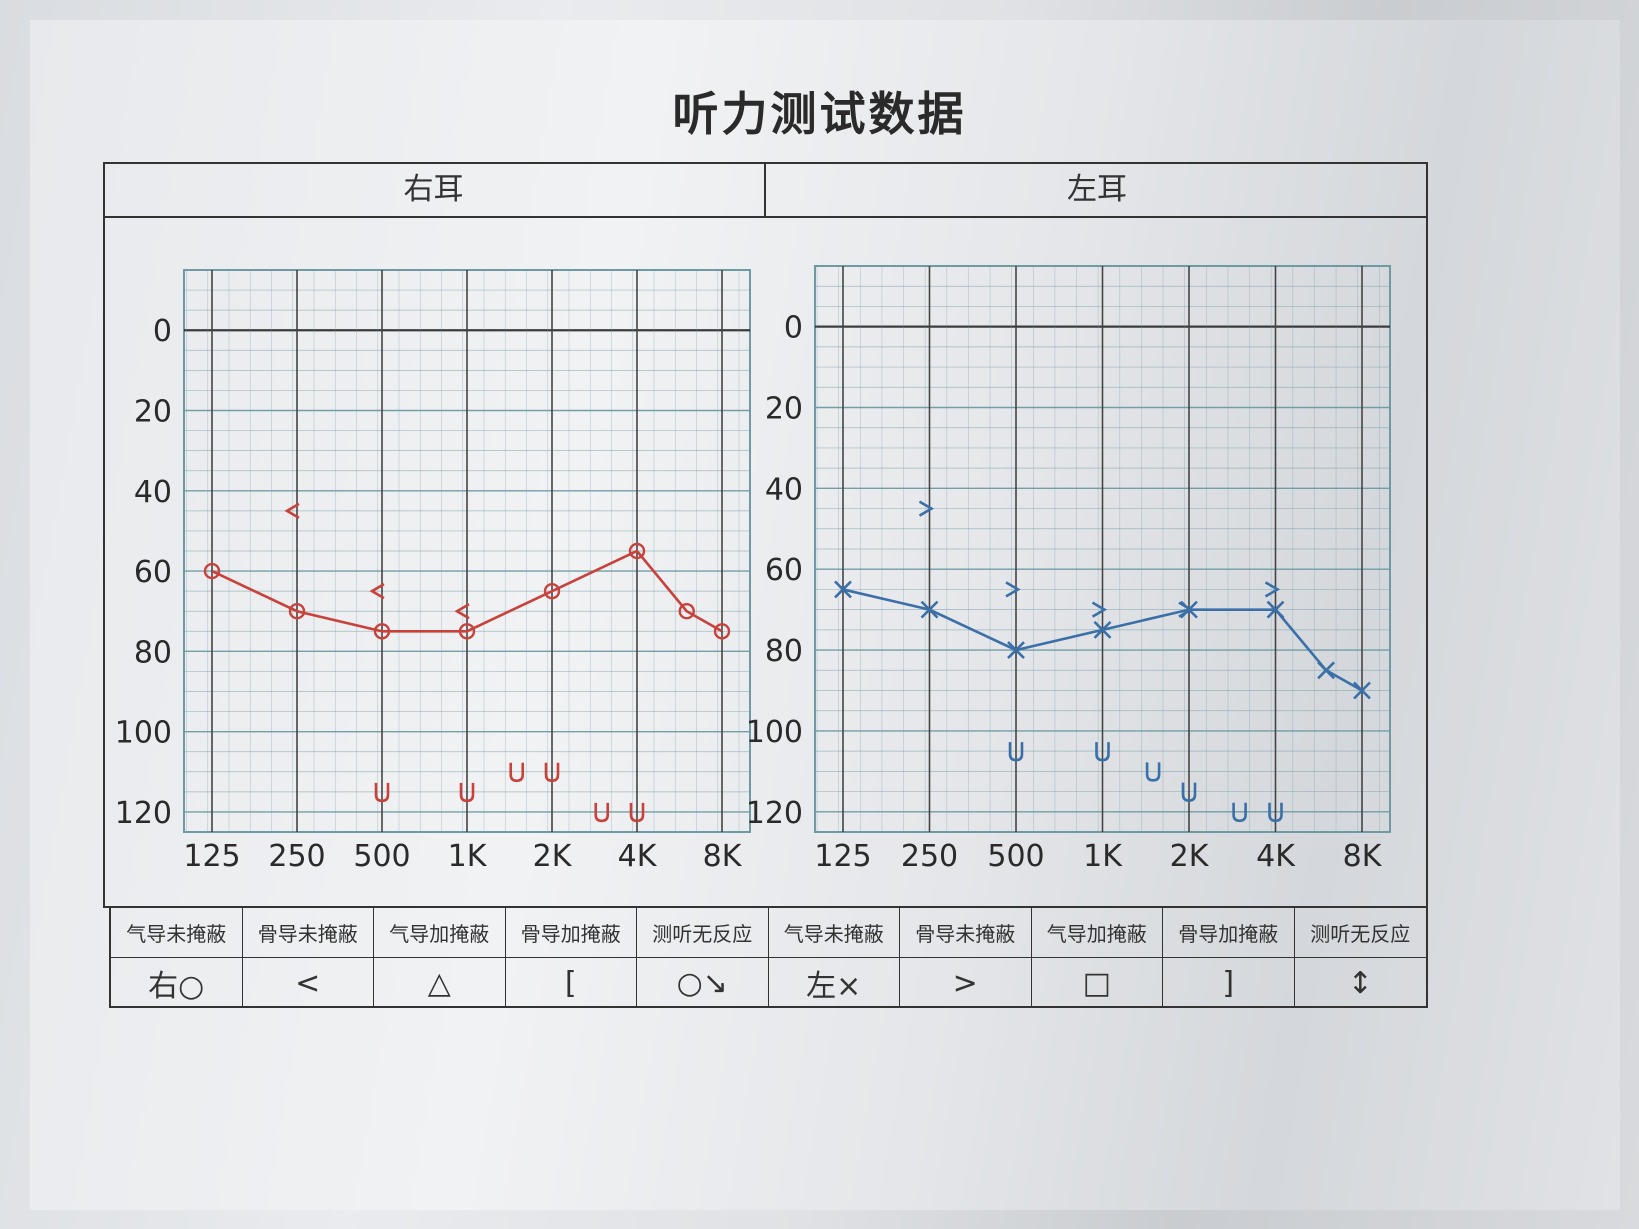 The width and height of the screenshot is (1639, 1229). What do you see at coordinates (1097, 190) in the screenshot?
I see `left-ear-header: 左耳` at bounding box center [1097, 190].